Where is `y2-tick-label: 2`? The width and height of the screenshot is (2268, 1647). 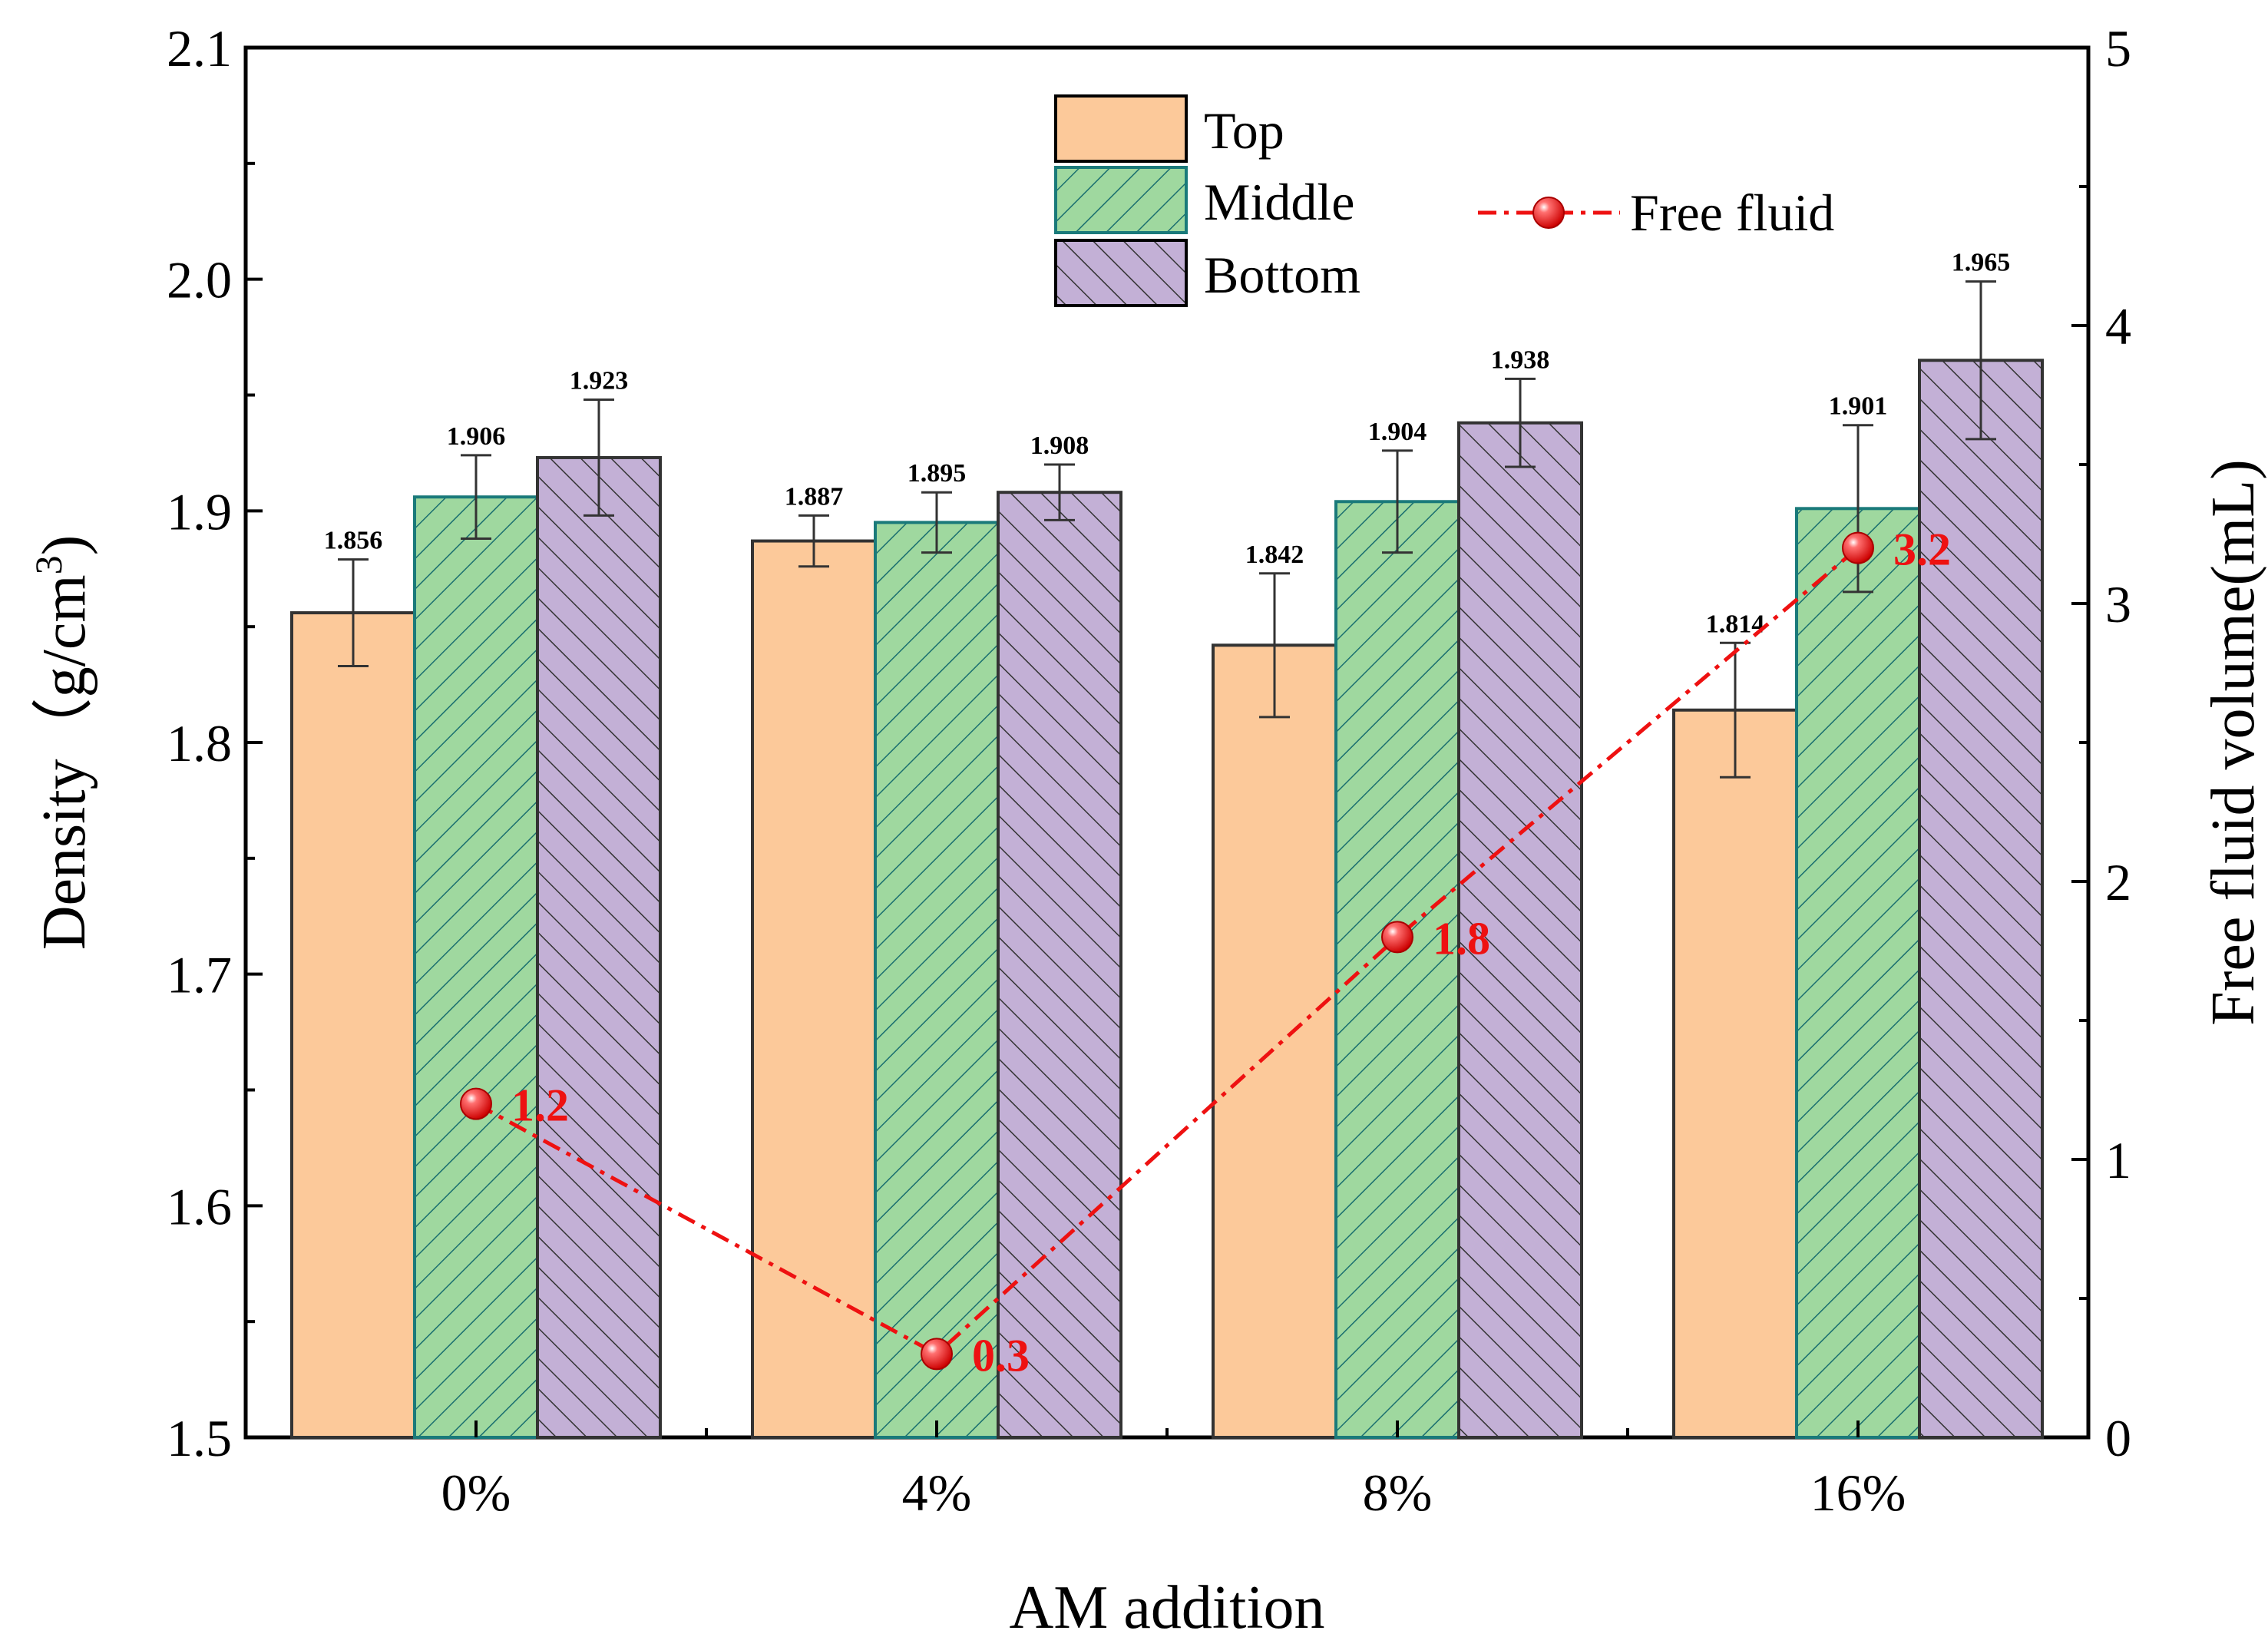 y2-tick-label: 2 is located at coordinates (2118, 882).